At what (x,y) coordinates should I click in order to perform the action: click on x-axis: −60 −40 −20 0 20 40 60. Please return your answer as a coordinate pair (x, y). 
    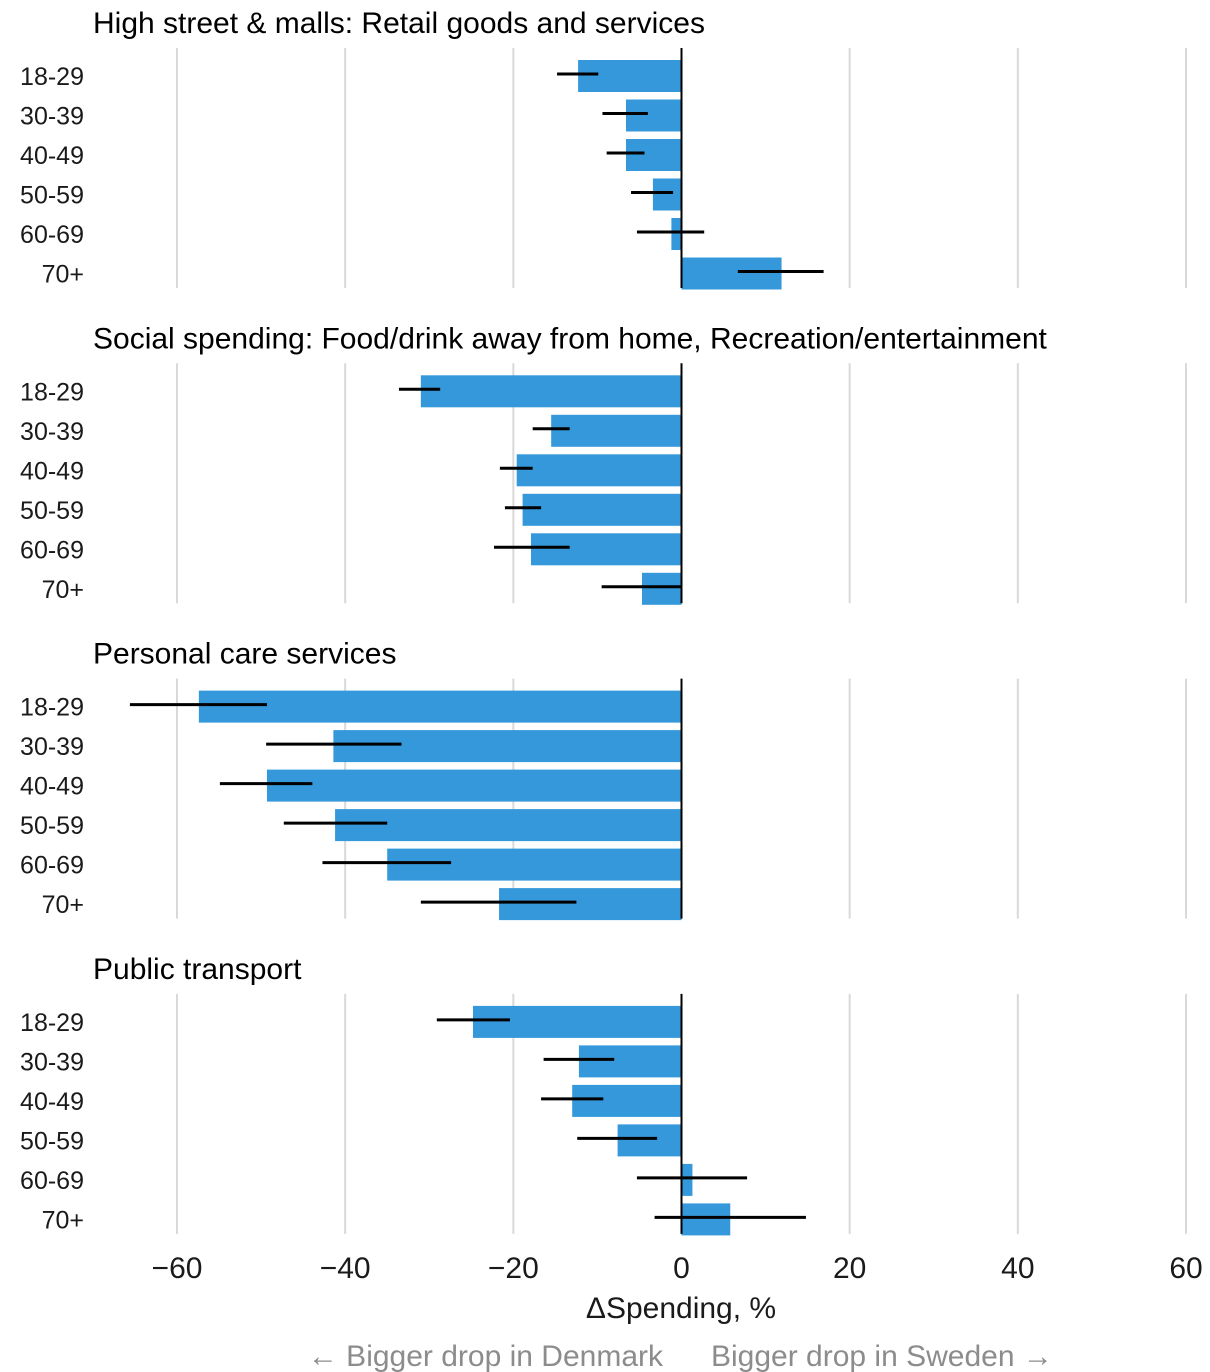
    Looking at the image, I should click on (677, 1268).